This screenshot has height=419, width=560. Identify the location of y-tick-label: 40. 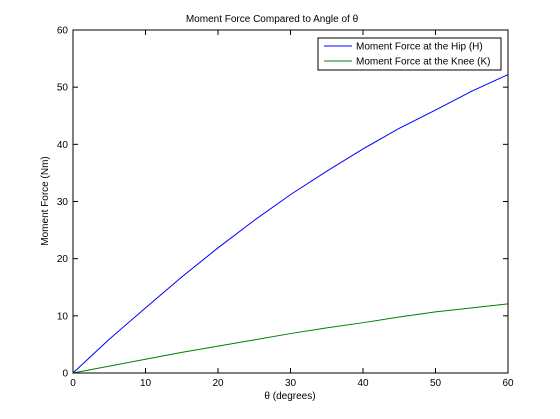
(63, 145).